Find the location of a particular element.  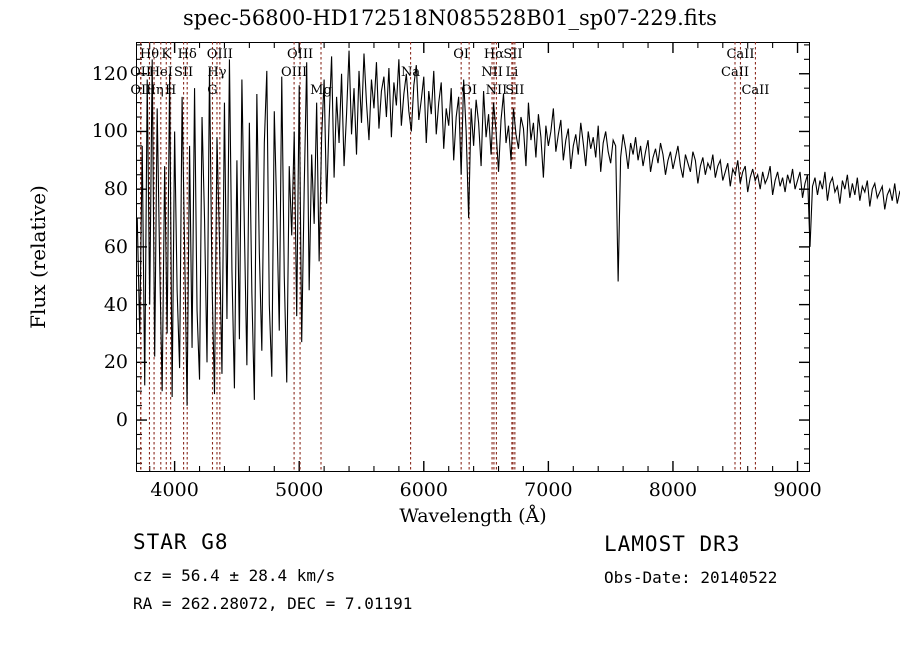

spectral-line-label: Hδ is located at coordinates (187, 54).